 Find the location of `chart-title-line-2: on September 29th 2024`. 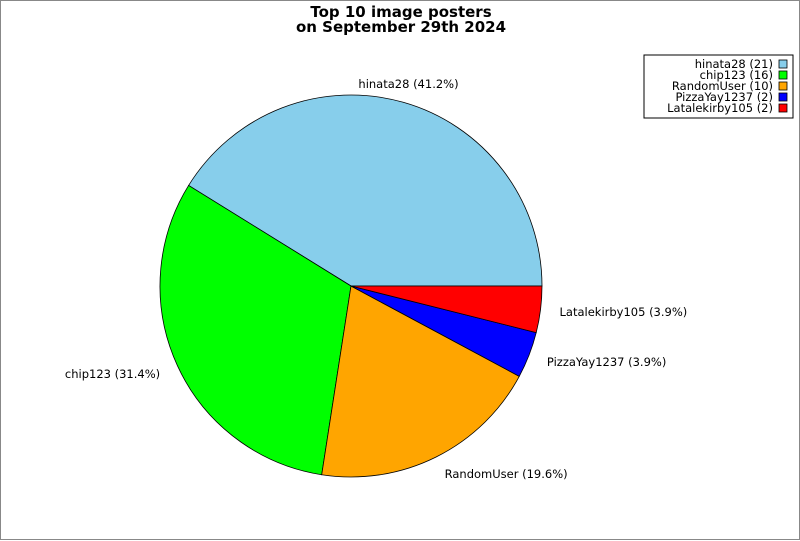

chart-title-line-2: on September 29th 2024 is located at coordinates (401, 27).